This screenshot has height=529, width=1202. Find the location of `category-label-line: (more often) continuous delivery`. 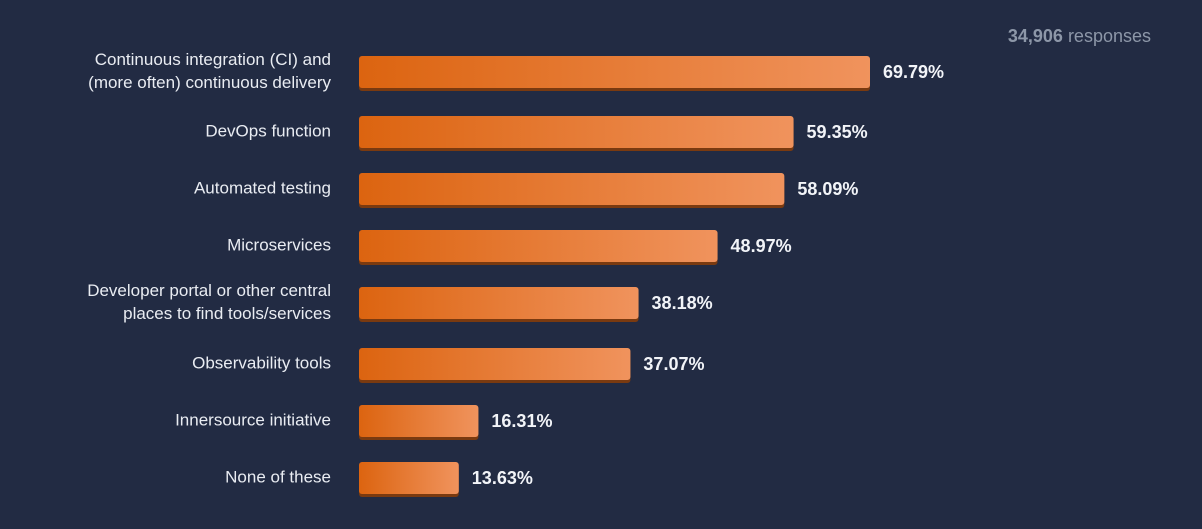

category-label-line: (more often) continuous delivery is located at coordinates (209, 82).